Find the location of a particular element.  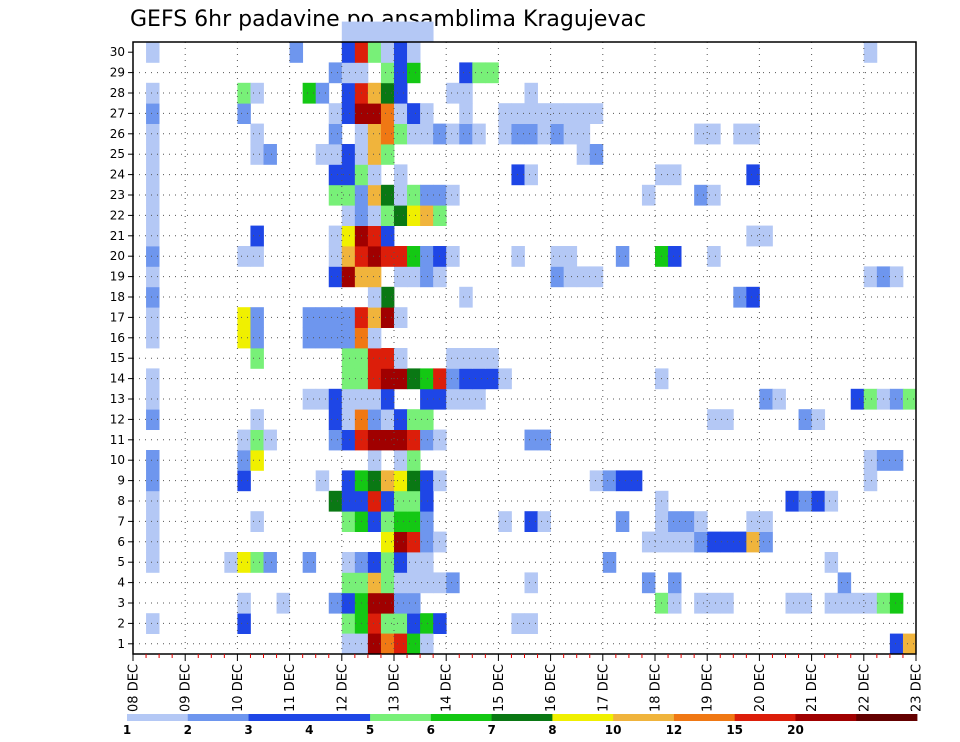

x-tick-label-10: 18 DEC is located at coordinates (656, 688).